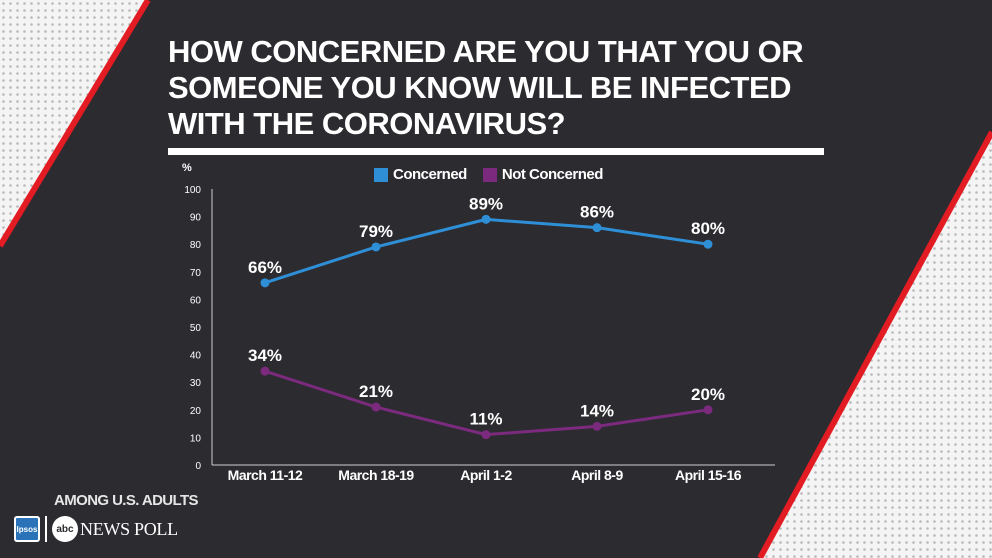 Image resolution: width=992 pixels, height=558 pixels. Describe the element at coordinates (196, 218) in the screenshot. I see `y-tick-label: 90` at that location.